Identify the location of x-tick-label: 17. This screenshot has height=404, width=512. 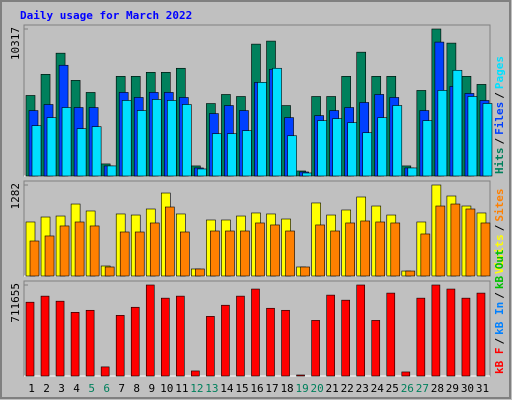
(271, 388).